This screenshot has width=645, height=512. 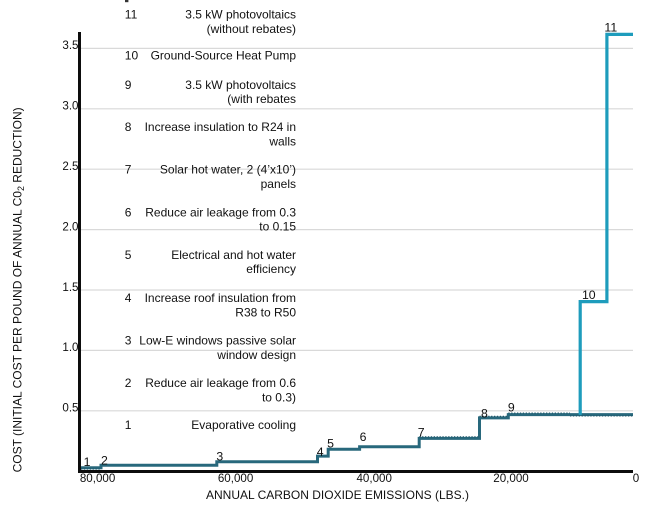 What do you see at coordinates (233, 255) in the screenshot?
I see `svg-text: Electrical and hot water` at bounding box center [233, 255].